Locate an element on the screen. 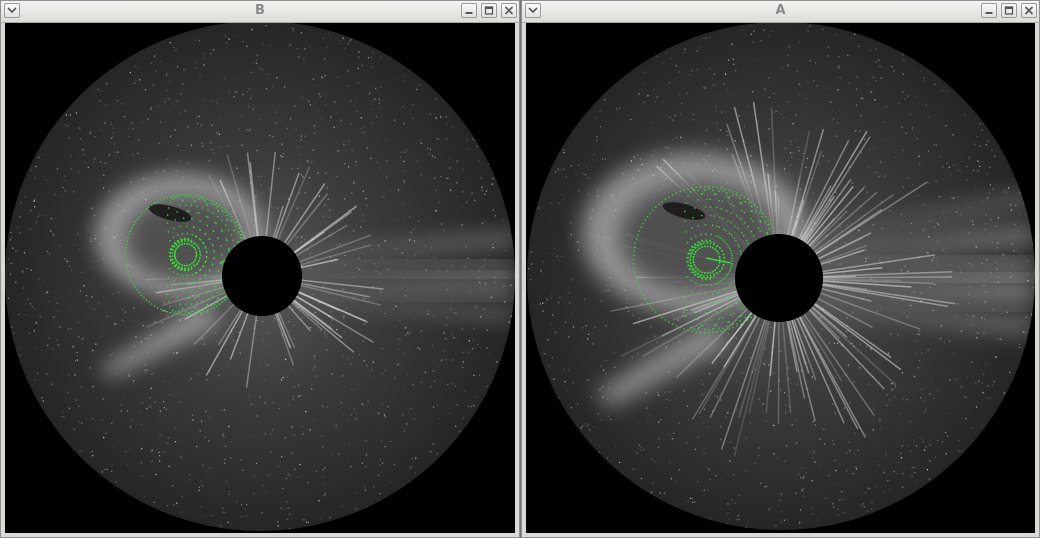 The height and width of the screenshot is (538, 1040). window-title: A is located at coordinates (780, 10).